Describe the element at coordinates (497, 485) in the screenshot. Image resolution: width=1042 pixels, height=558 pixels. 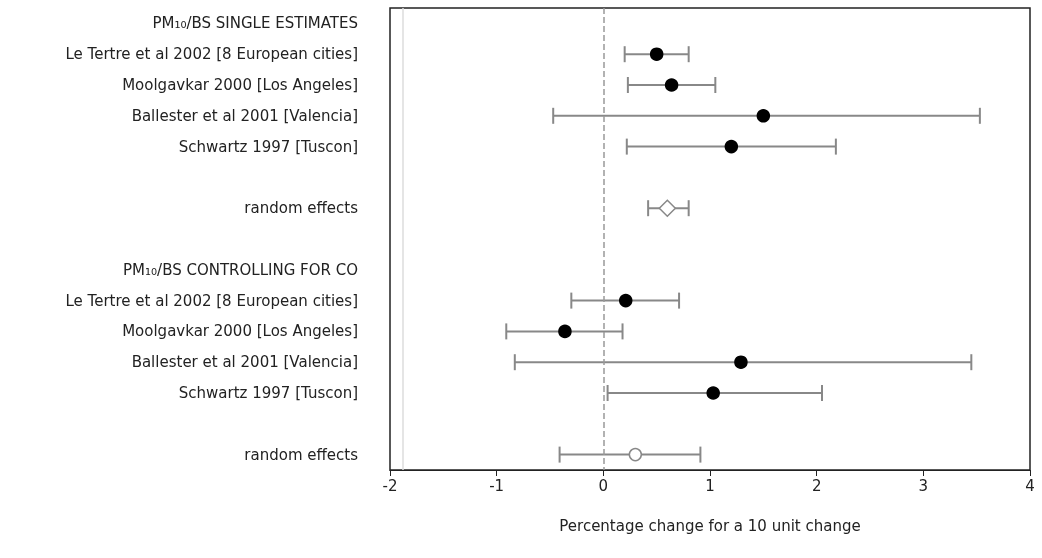
I see `x-tick-label: -1` at that location.